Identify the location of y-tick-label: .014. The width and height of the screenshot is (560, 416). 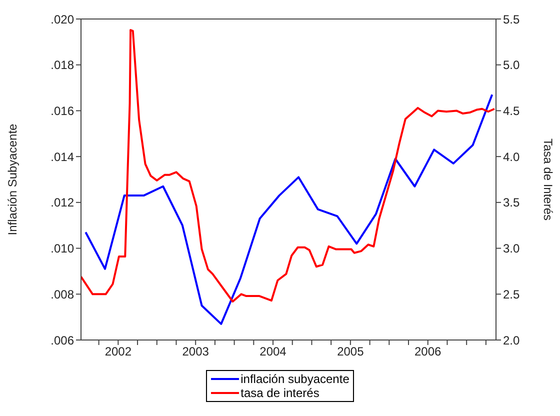
(62, 157).